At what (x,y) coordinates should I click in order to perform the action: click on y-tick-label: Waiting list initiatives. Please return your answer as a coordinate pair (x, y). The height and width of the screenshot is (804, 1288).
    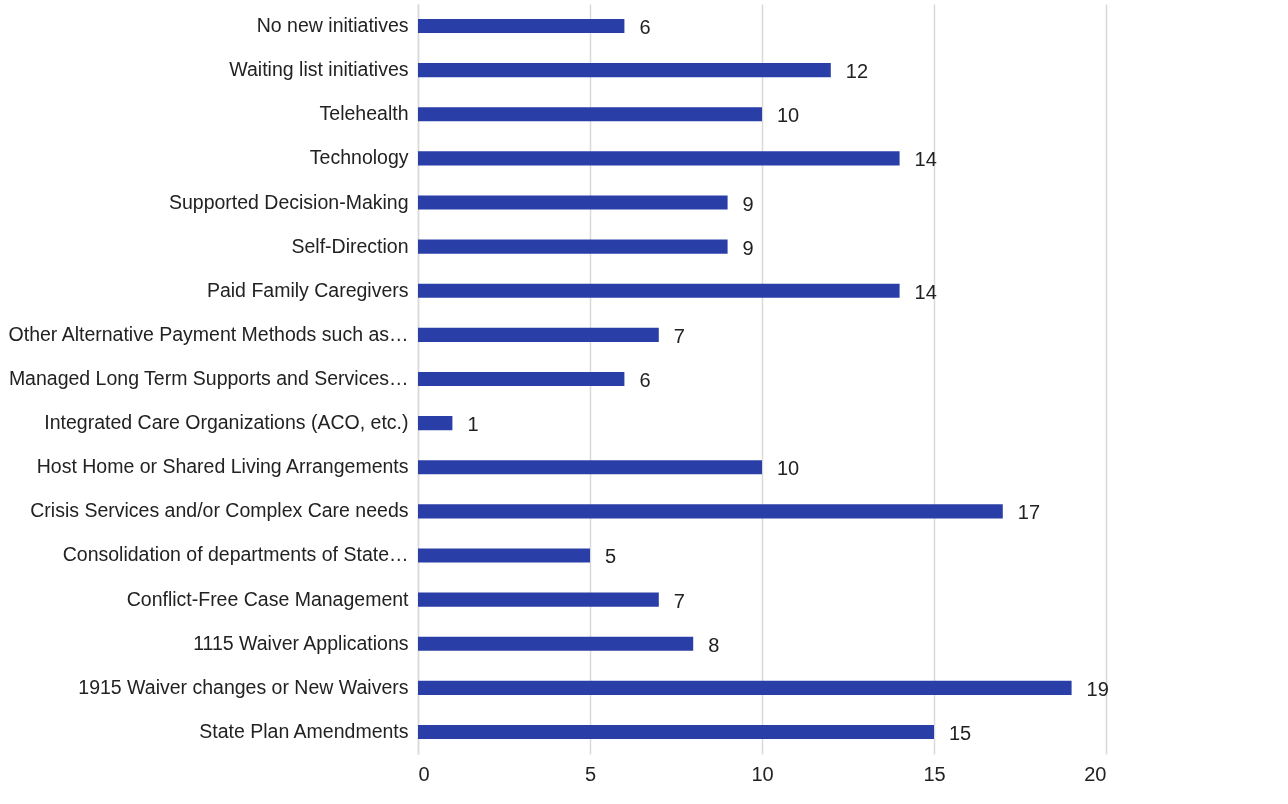
    Looking at the image, I should click on (319, 69).